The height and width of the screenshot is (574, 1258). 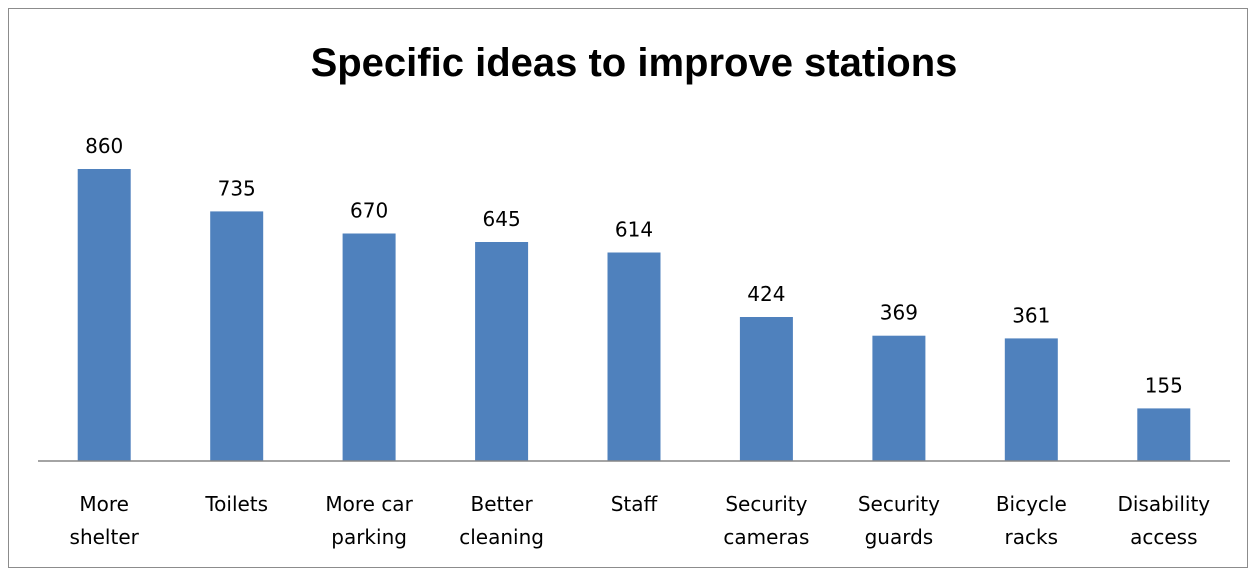 I want to click on value-label-0: 860, so click(x=104, y=146).